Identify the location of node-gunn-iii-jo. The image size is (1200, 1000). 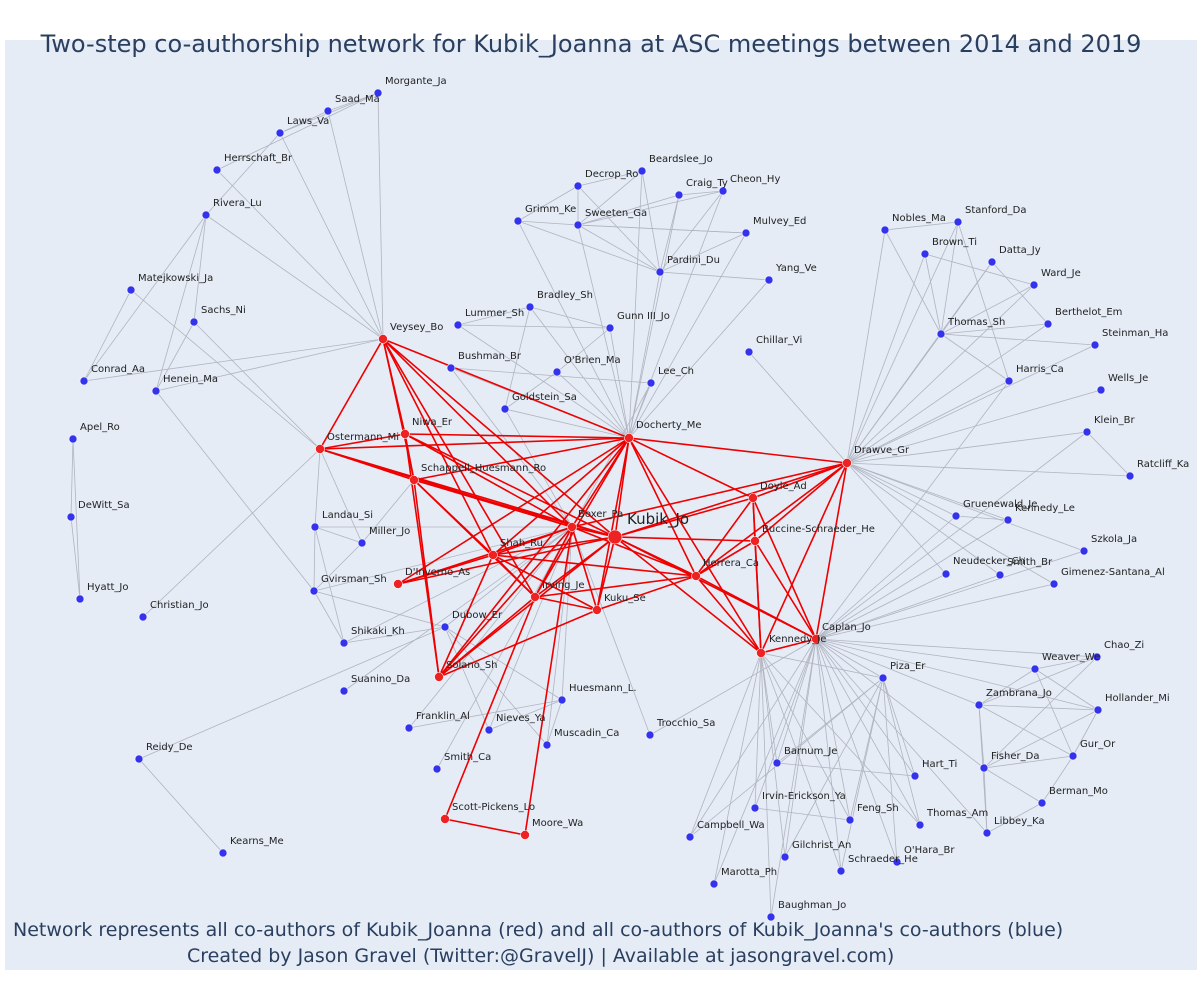
(610, 328).